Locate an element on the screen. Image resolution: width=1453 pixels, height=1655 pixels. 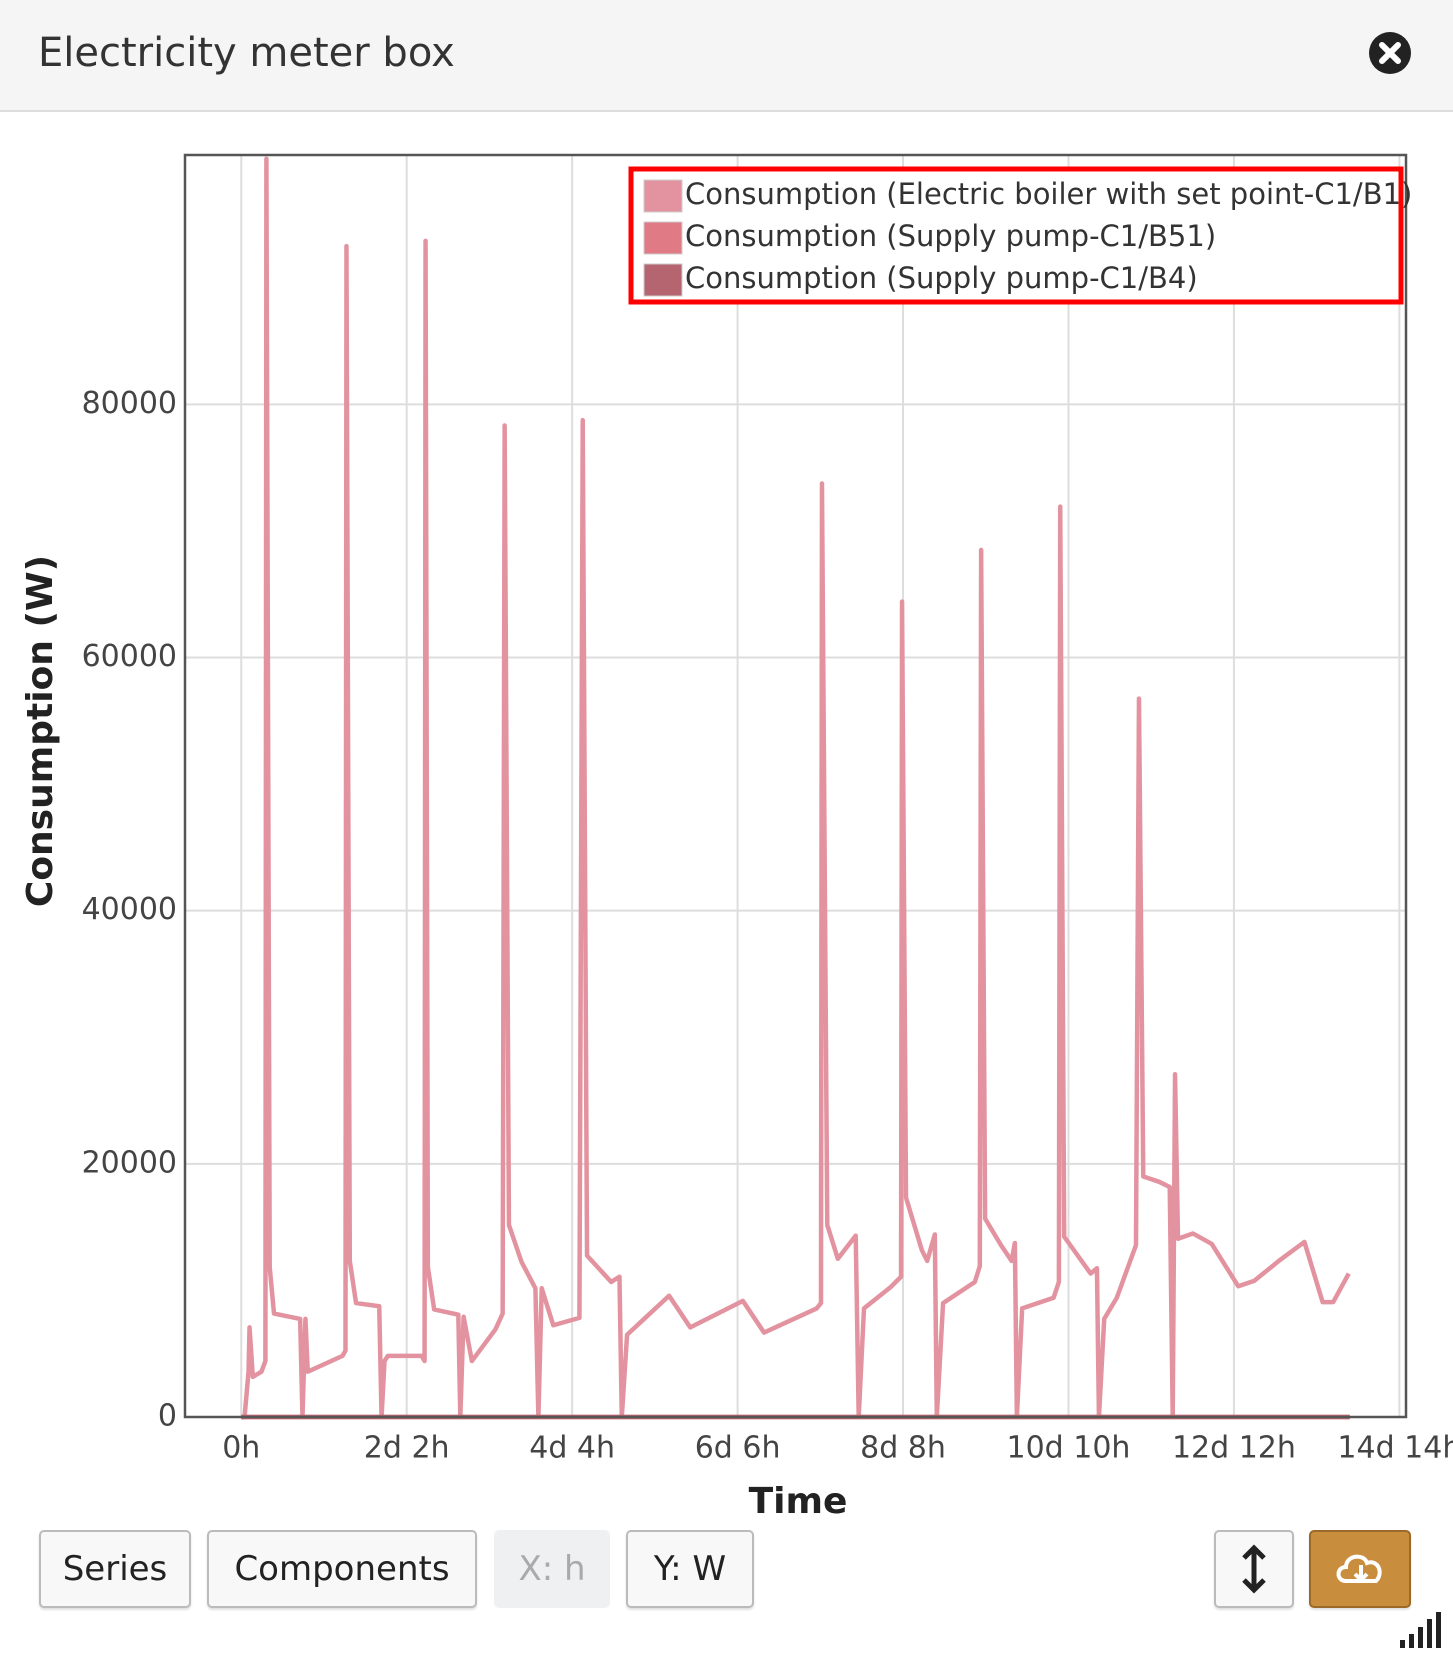
series-button: Series is located at coordinates (115, 1569).